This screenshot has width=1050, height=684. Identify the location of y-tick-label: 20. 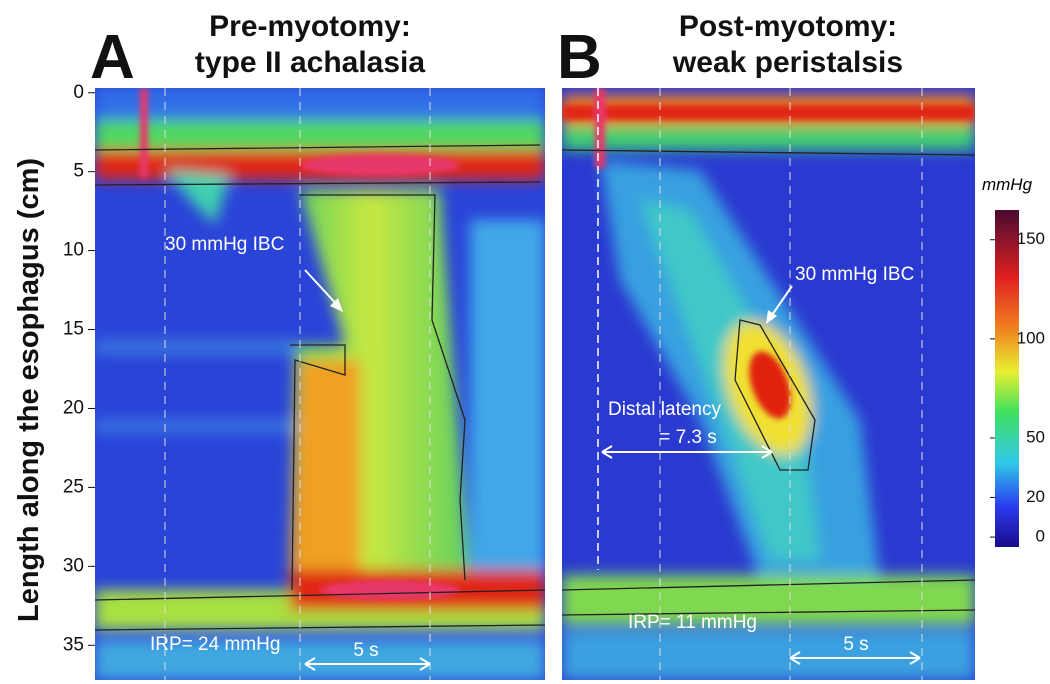
(73, 407).